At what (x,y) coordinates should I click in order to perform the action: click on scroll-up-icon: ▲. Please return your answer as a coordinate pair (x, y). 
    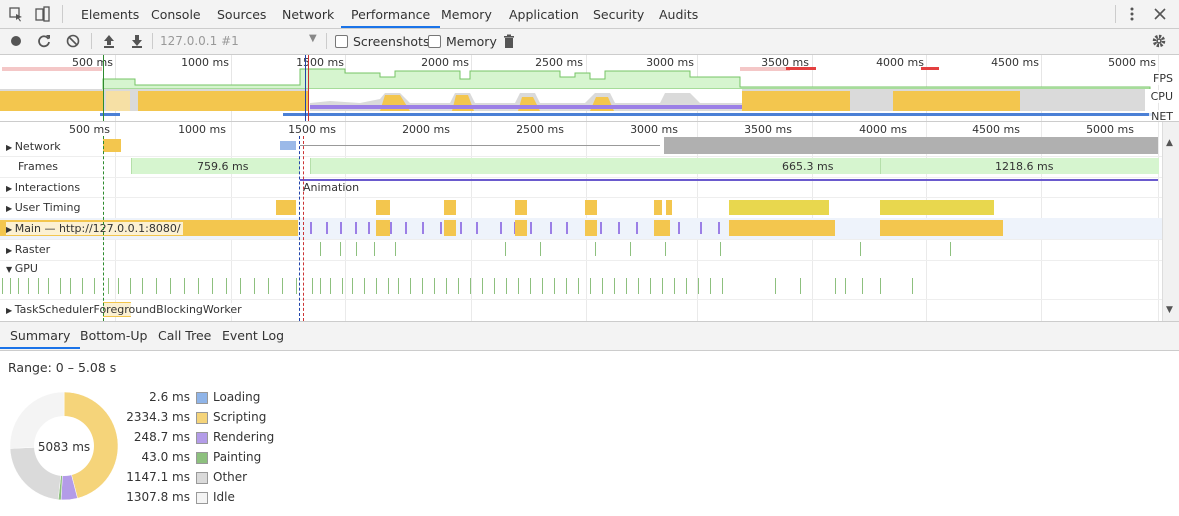
    Looking at the image, I should click on (1169, 143).